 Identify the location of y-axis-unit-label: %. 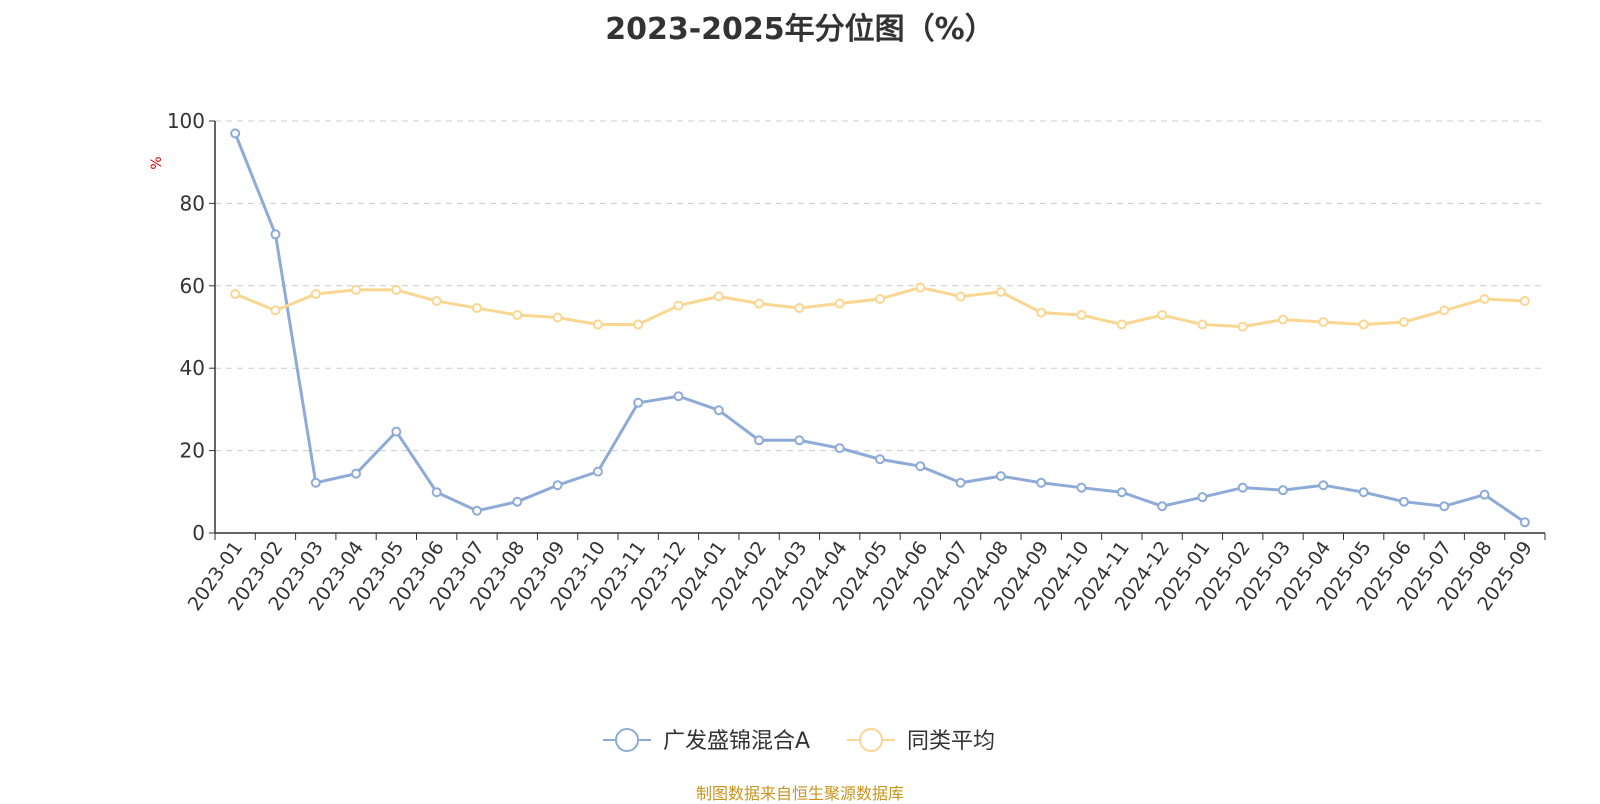
(157, 162).